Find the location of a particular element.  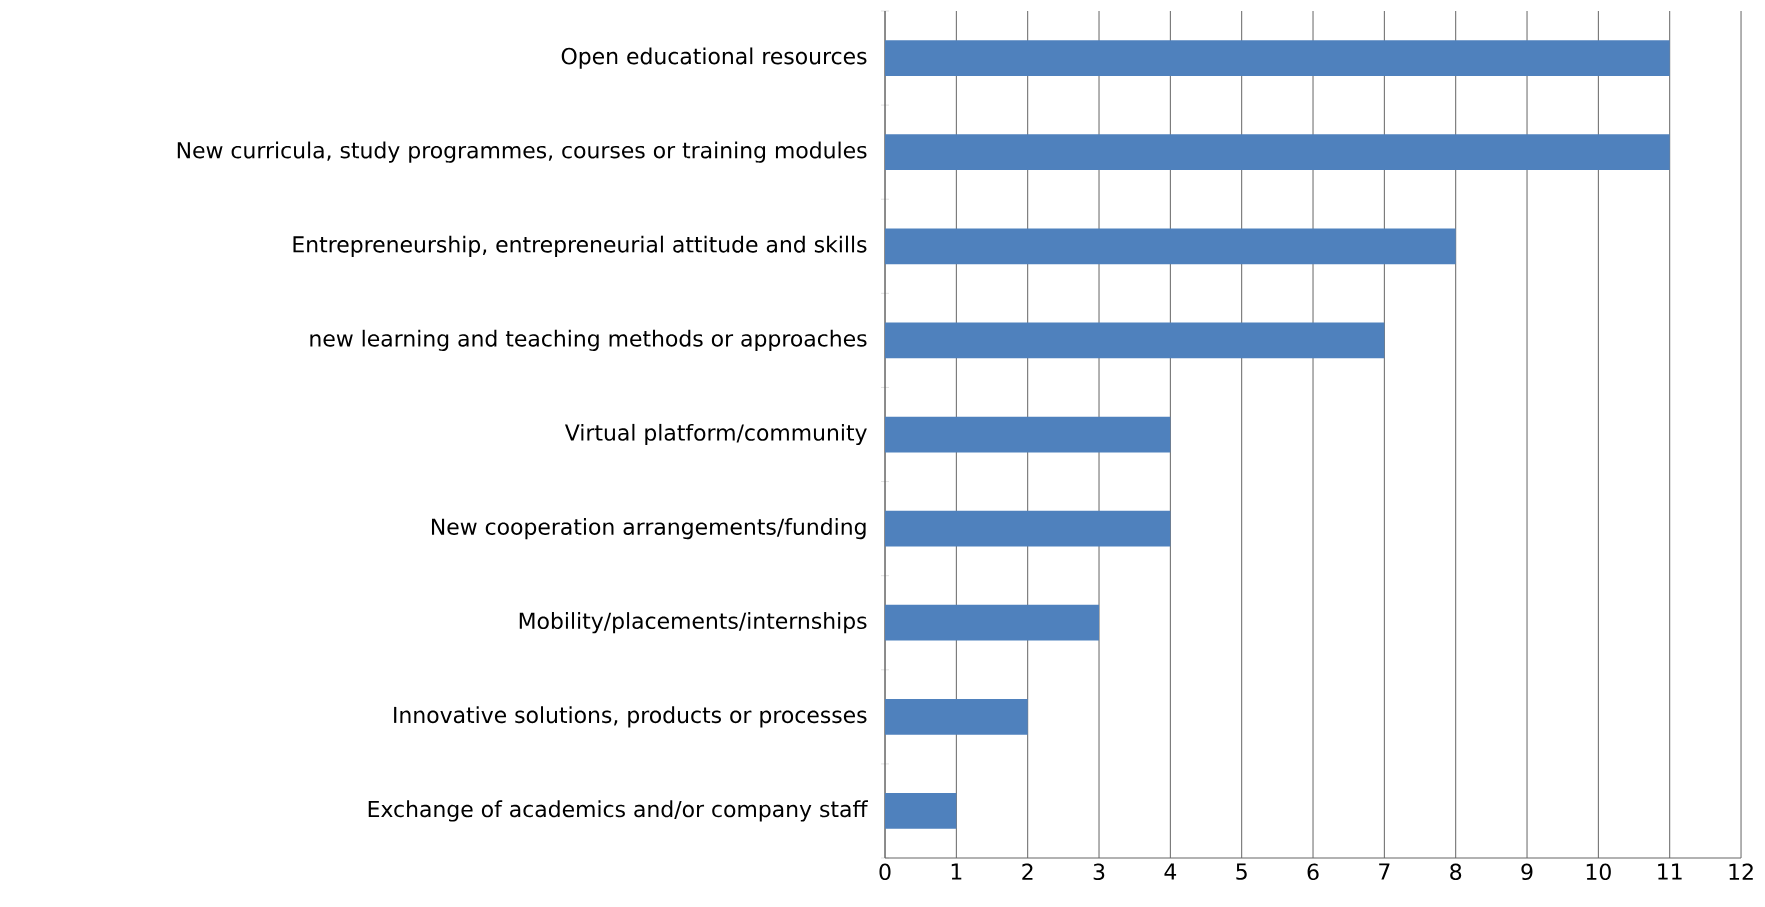

x-tick-label: 8 is located at coordinates (1456, 872).